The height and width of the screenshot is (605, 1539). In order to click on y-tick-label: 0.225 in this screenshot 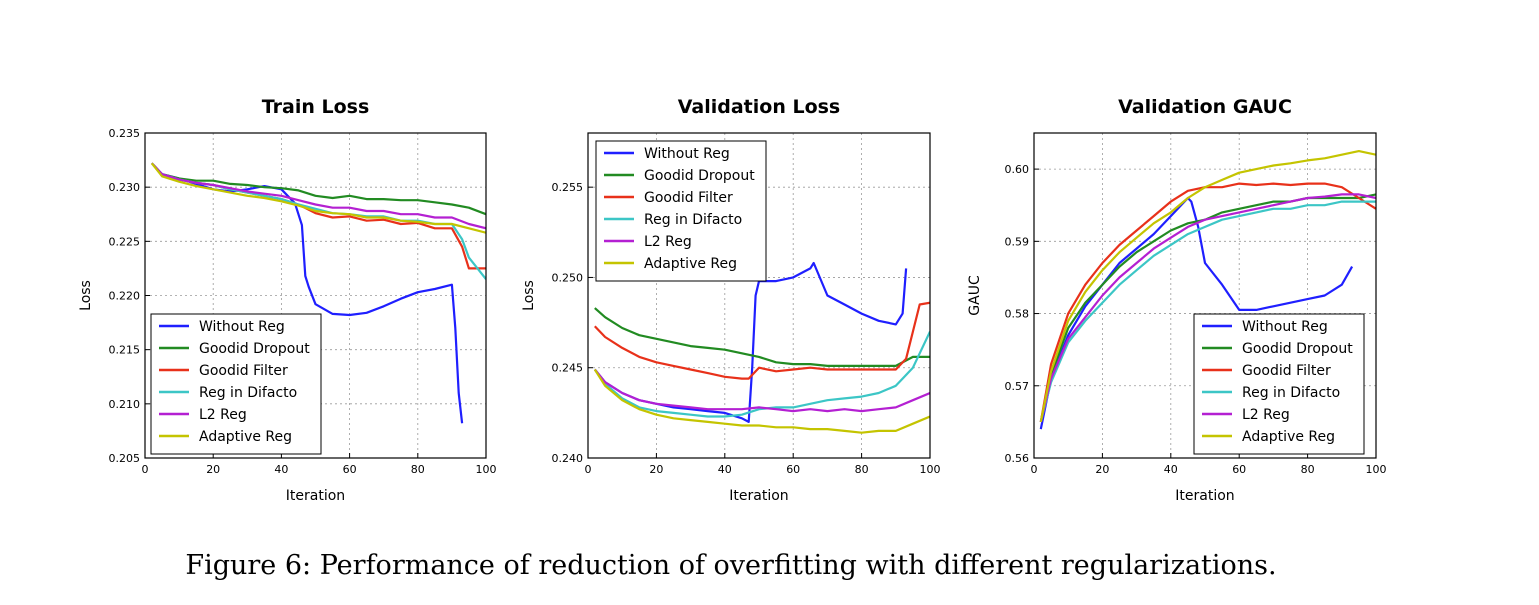, I will do `click(125, 241)`.